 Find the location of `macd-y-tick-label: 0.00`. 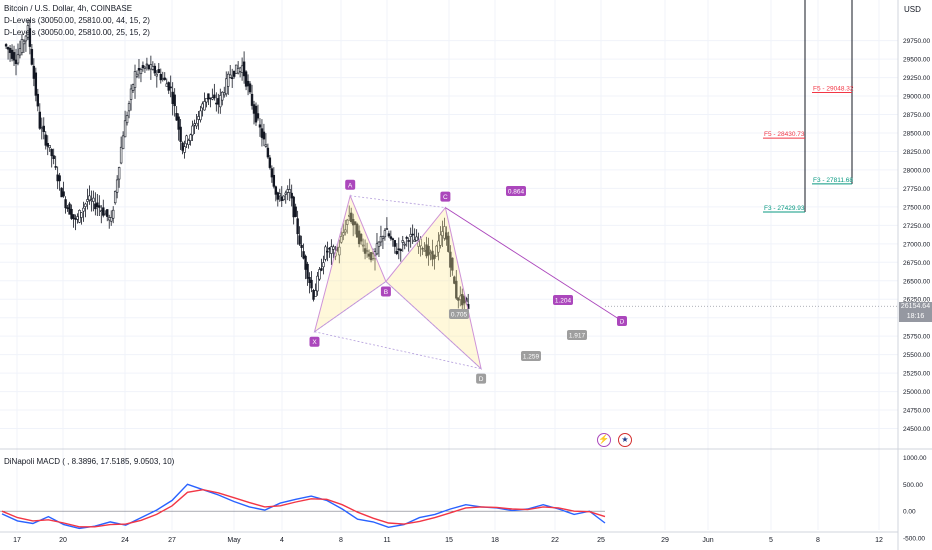

macd-y-tick-label: 0.00 is located at coordinates (909, 512).